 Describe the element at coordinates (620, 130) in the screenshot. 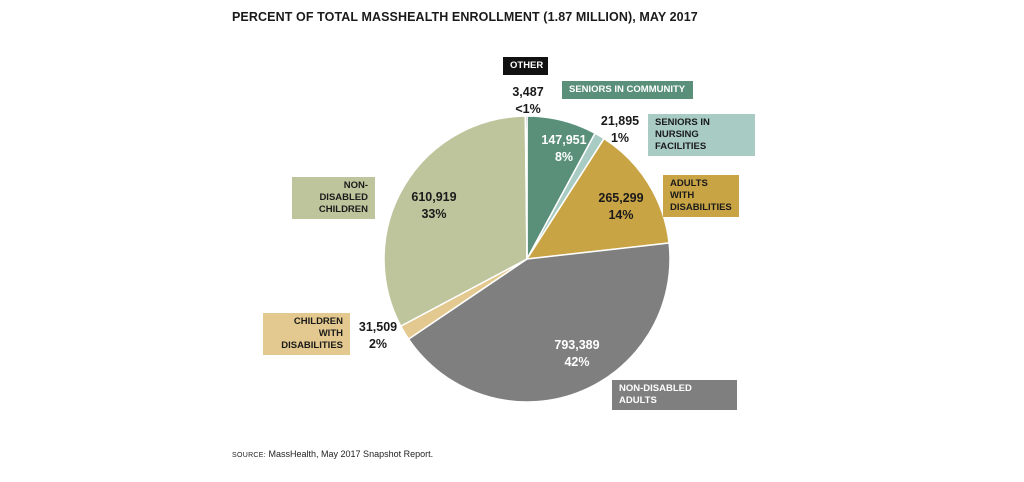

I see `value-label-seniors-nursing: 21,895 1%` at that location.